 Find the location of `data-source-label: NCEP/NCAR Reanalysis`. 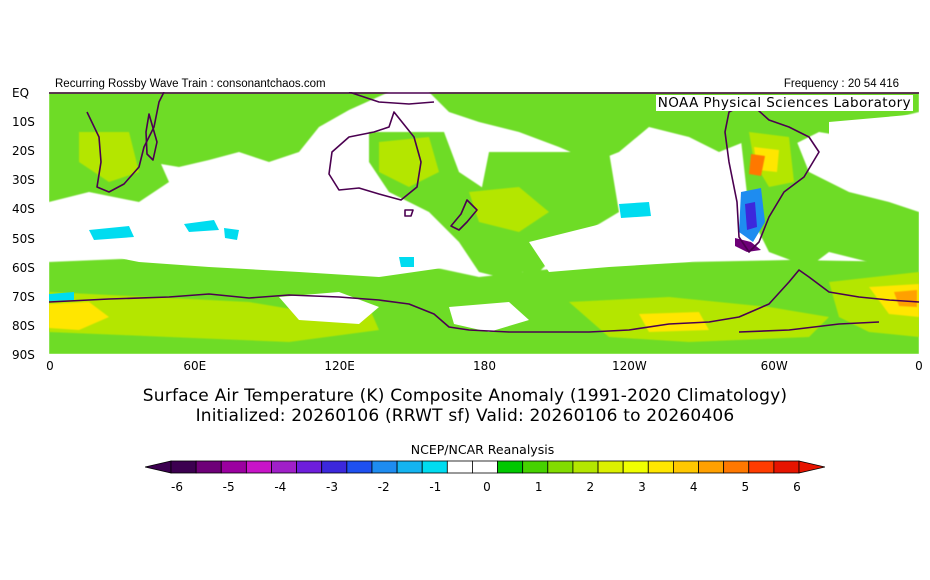

data-source-label: NCEP/NCAR Reanalysis is located at coordinates (482, 449).